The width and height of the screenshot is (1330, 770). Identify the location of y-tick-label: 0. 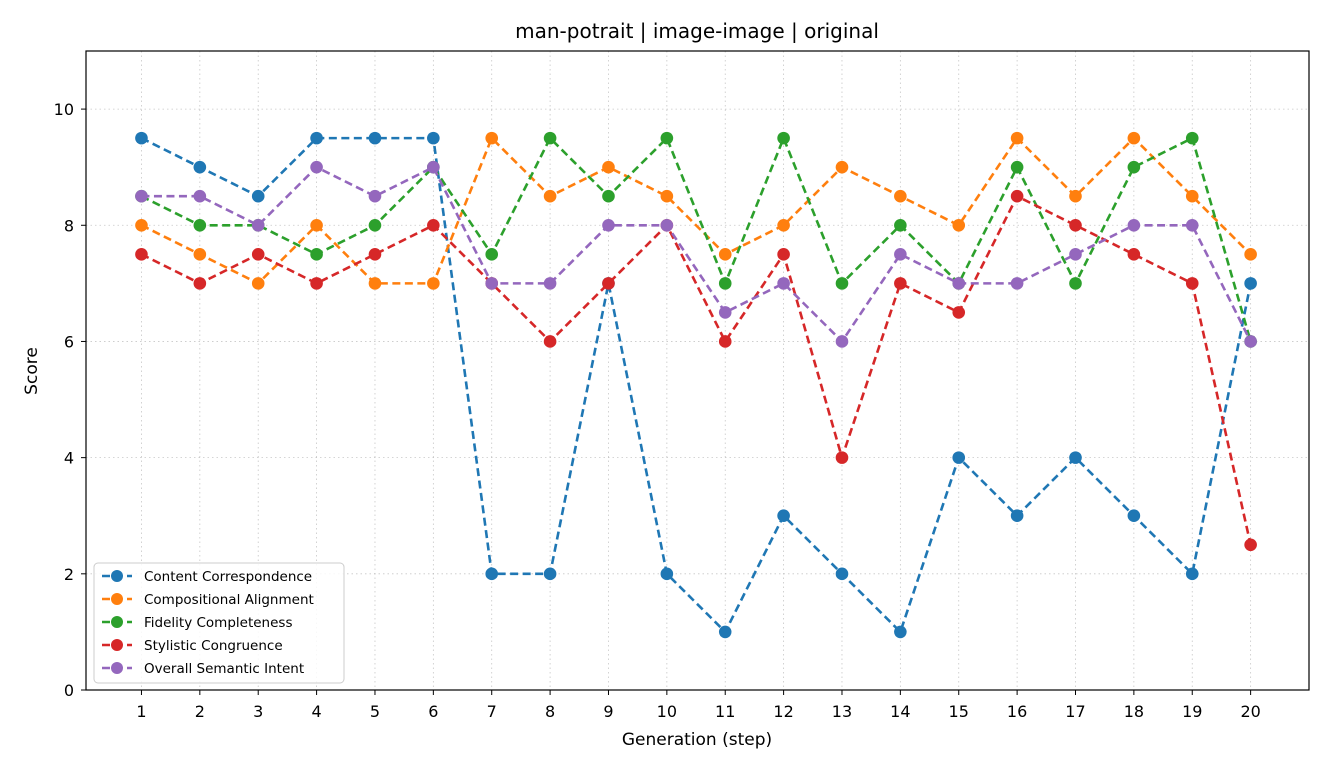
(69, 690).